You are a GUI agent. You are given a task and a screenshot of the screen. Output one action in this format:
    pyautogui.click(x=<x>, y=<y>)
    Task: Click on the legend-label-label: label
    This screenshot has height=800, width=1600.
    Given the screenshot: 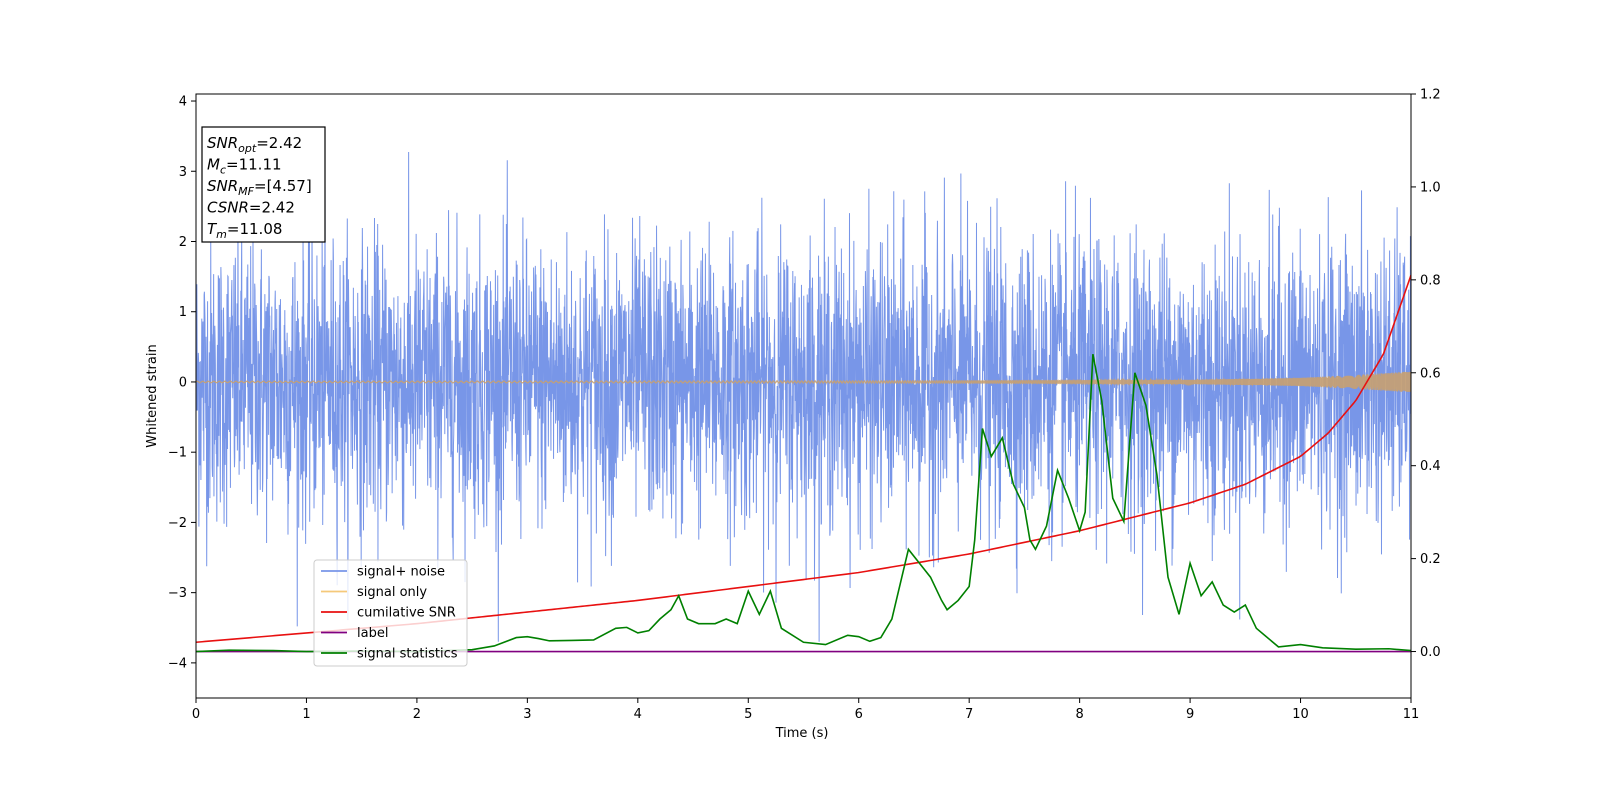 What is the action you would take?
    pyautogui.click(x=372, y=633)
    